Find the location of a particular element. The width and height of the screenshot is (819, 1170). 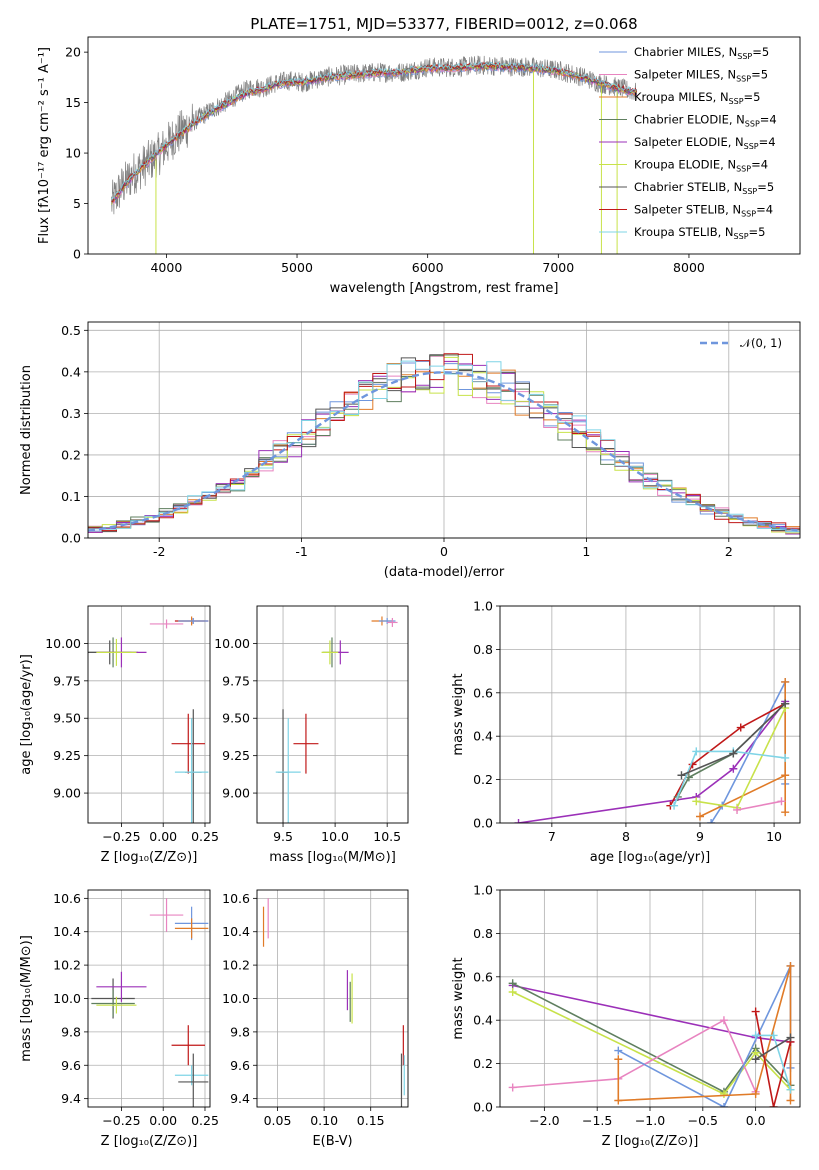

x-tick-label: -2 is located at coordinates (159, 551).